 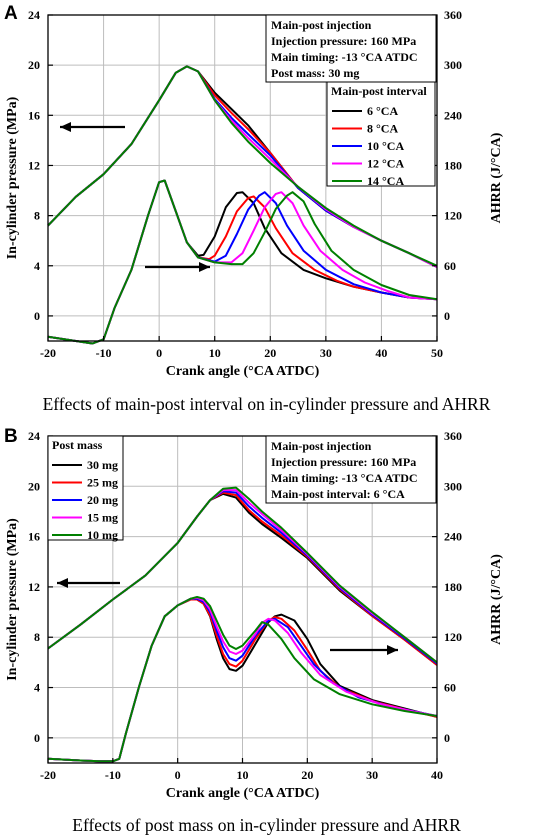 I want to click on legend-label: 10 °CA, so click(x=385, y=146).